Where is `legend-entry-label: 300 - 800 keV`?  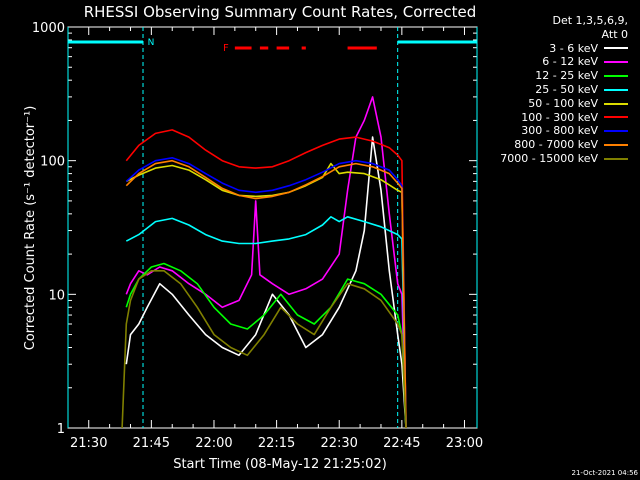
legend-entry-label: 300 - 800 keV is located at coordinates (559, 131).